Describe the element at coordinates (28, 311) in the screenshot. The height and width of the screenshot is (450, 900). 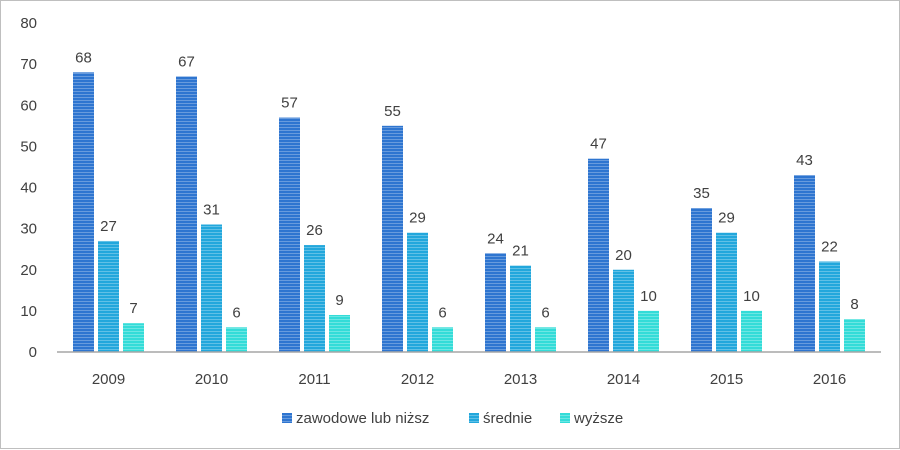
I see `y-tick-label: 10` at that location.